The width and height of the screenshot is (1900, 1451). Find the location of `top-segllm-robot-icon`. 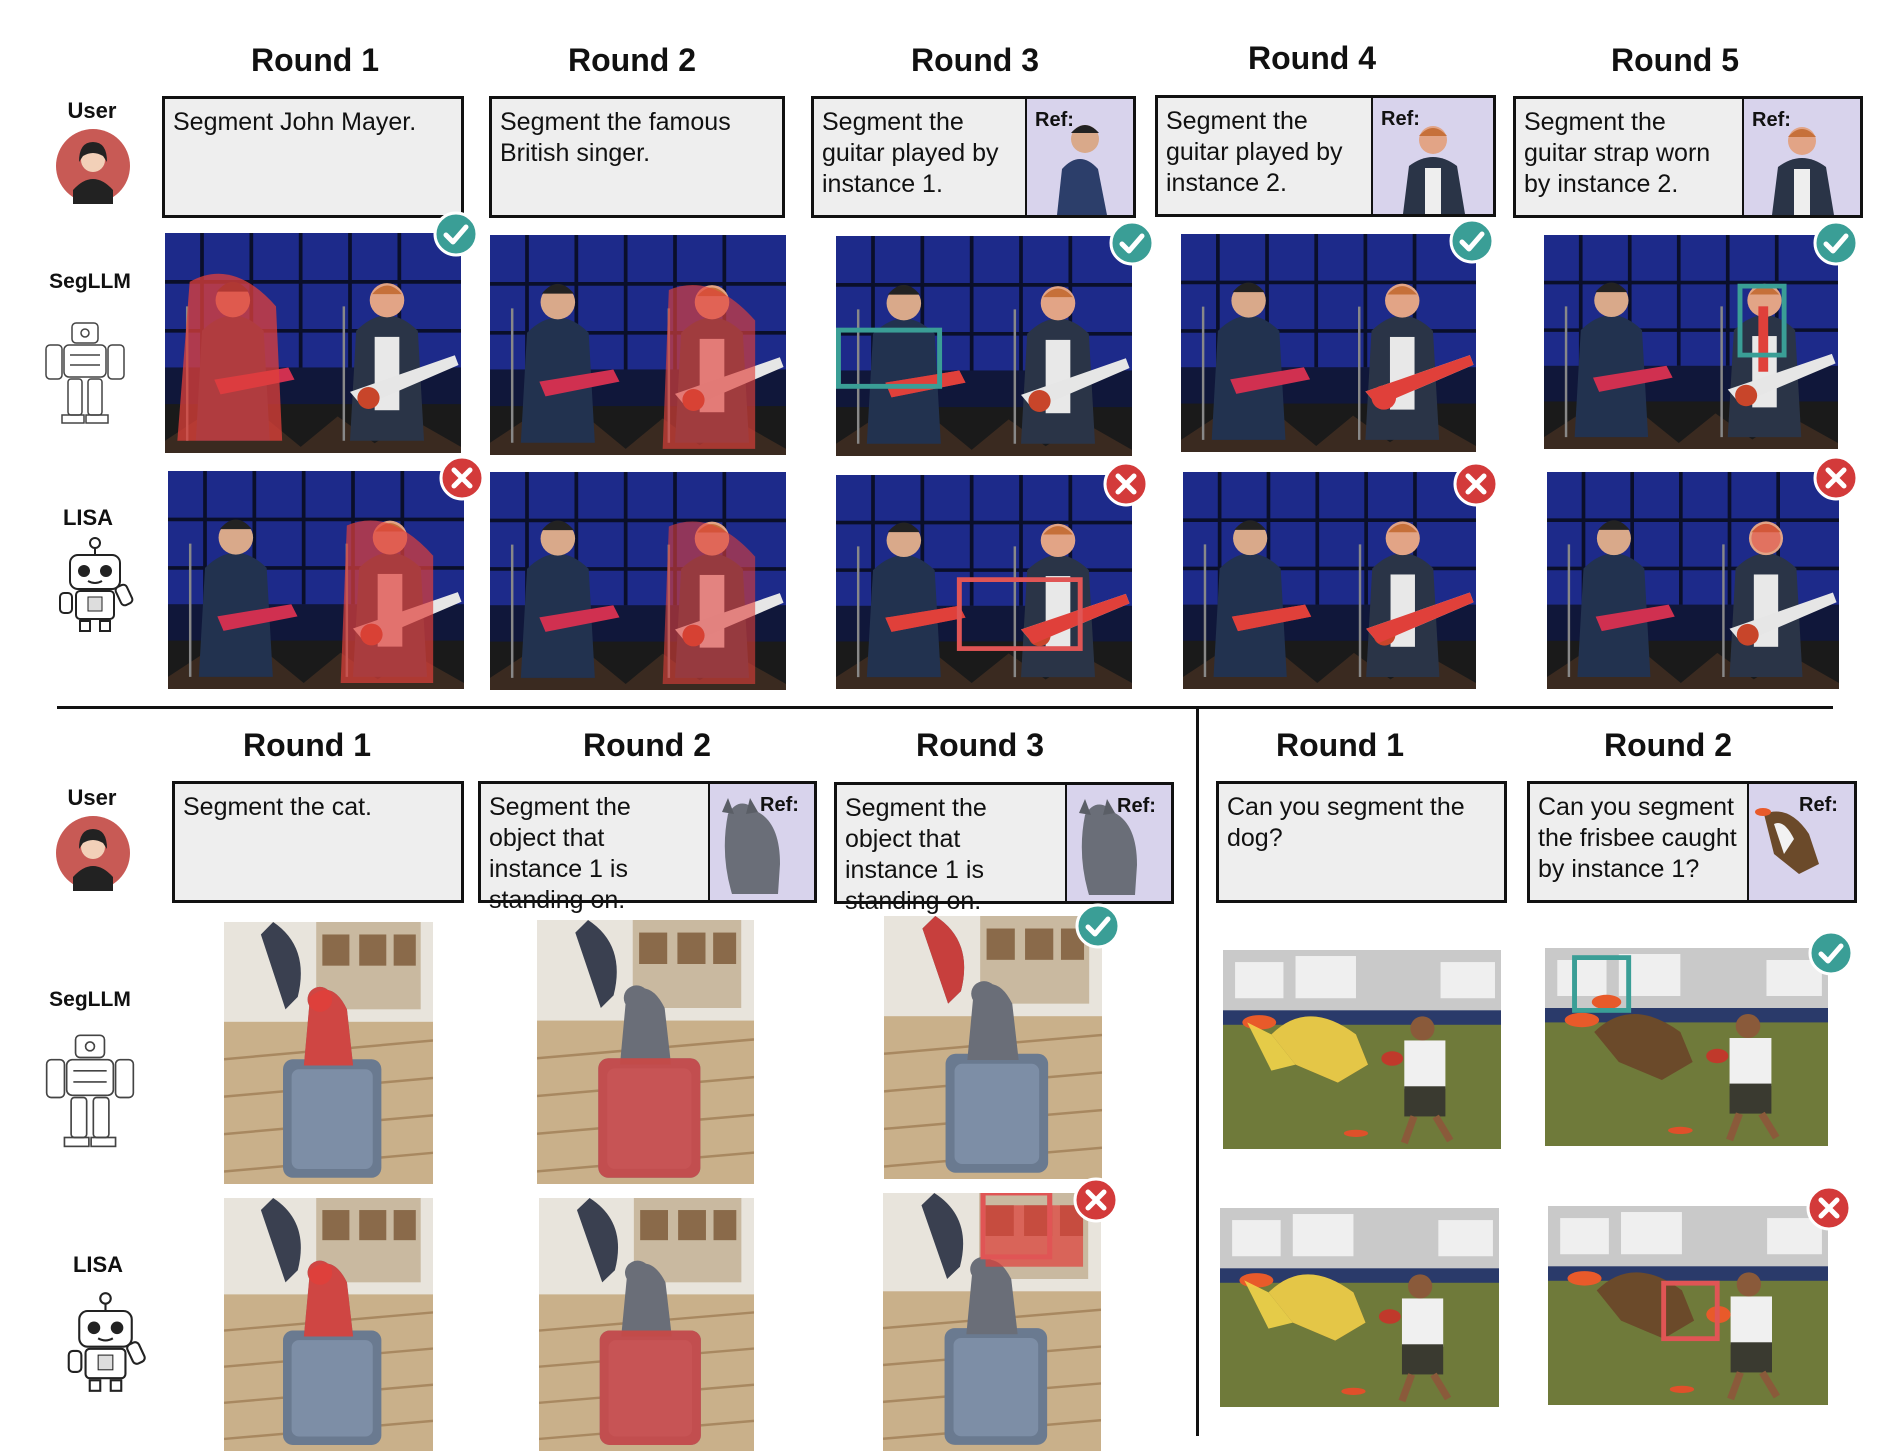

top-segllm-robot-icon is located at coordinates (85, 370).